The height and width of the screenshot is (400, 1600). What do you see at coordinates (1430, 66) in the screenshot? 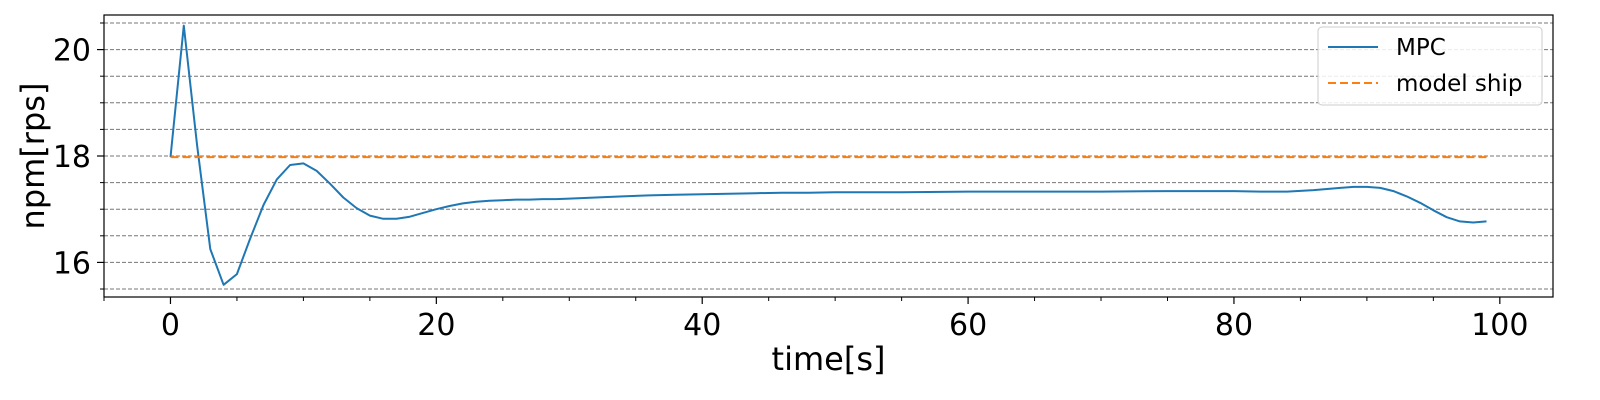
I see `legend: MPC model ship` at bounding box center [1430, 66].